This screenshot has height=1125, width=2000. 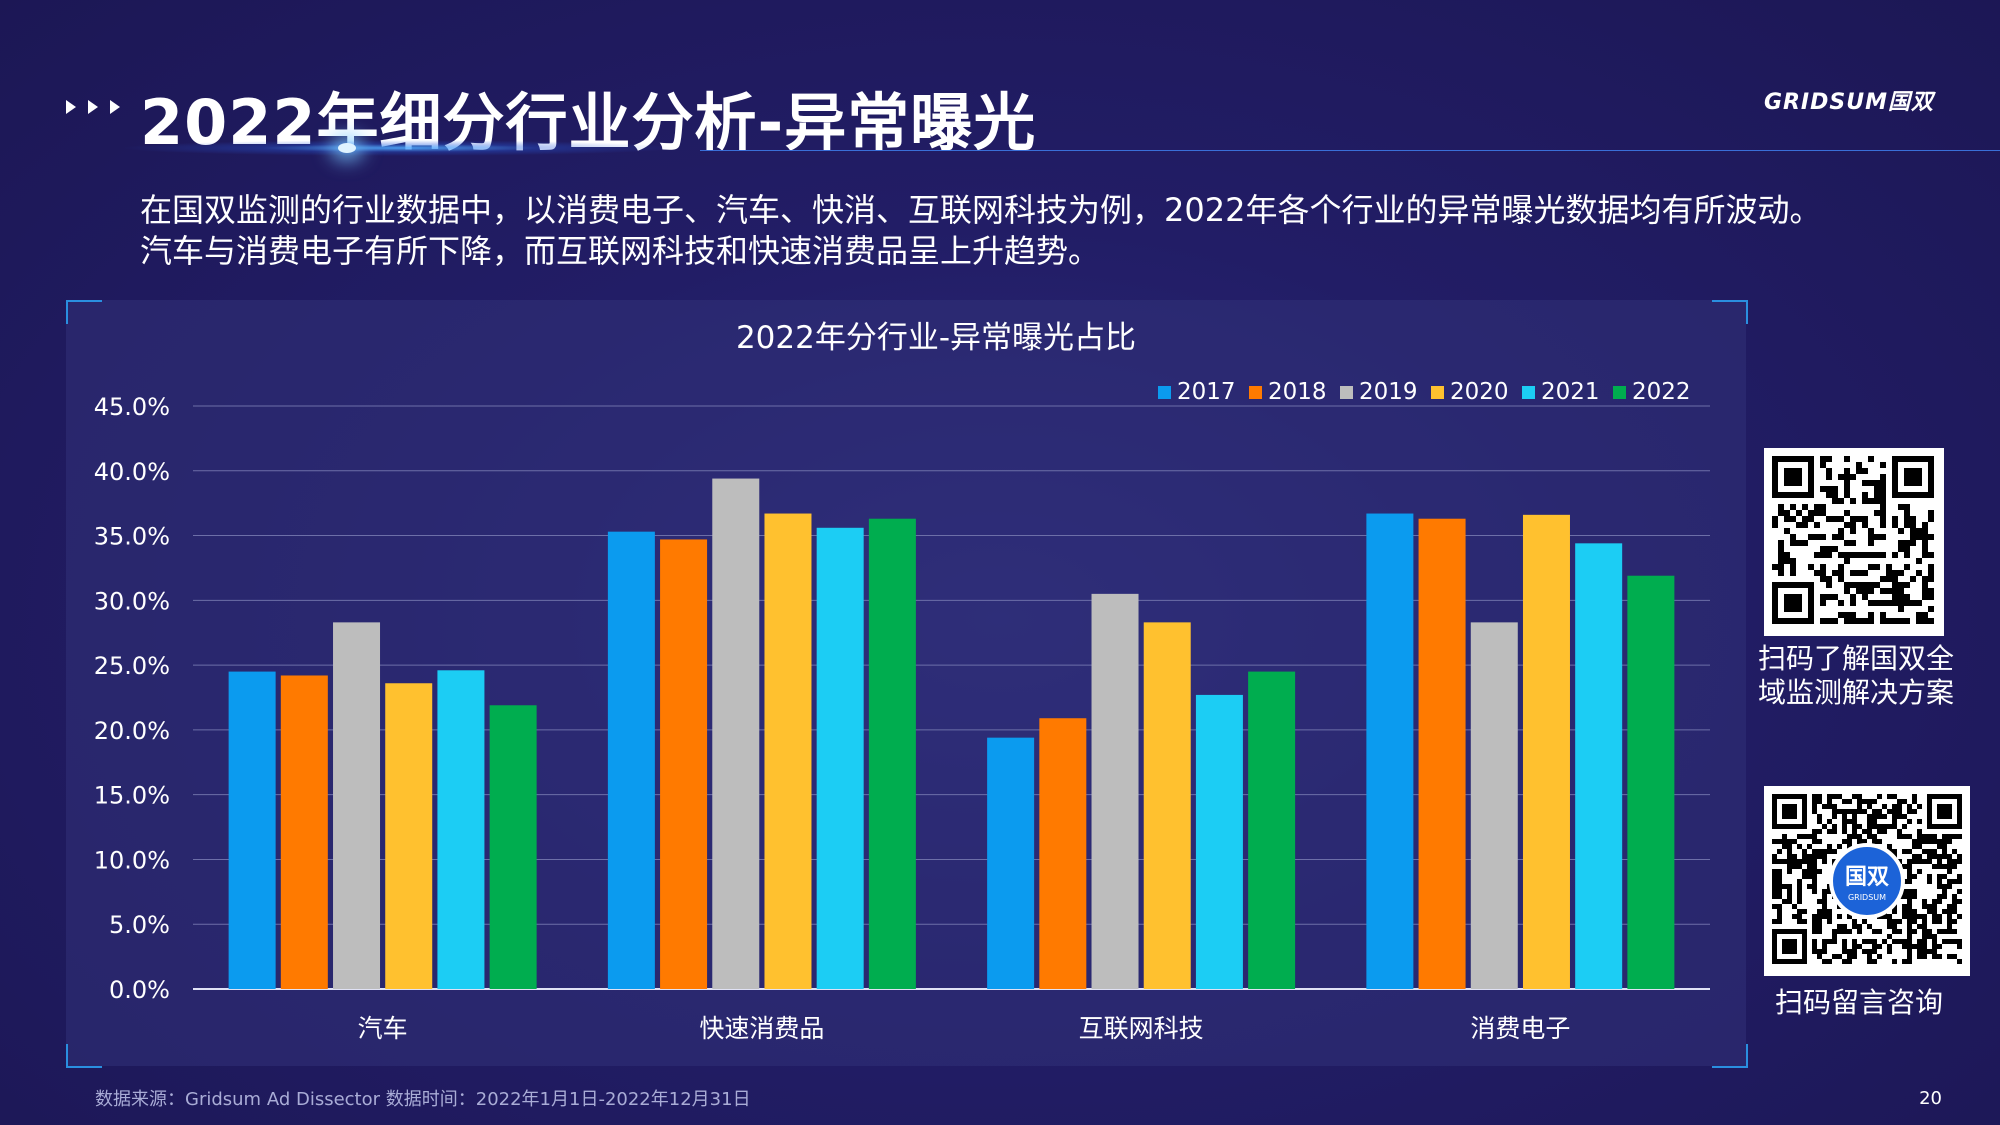 What do you see at coordinates (684, 764) in the screenshot?
I see `bar-2018-快速消费品` at bounding box center [684, 764].